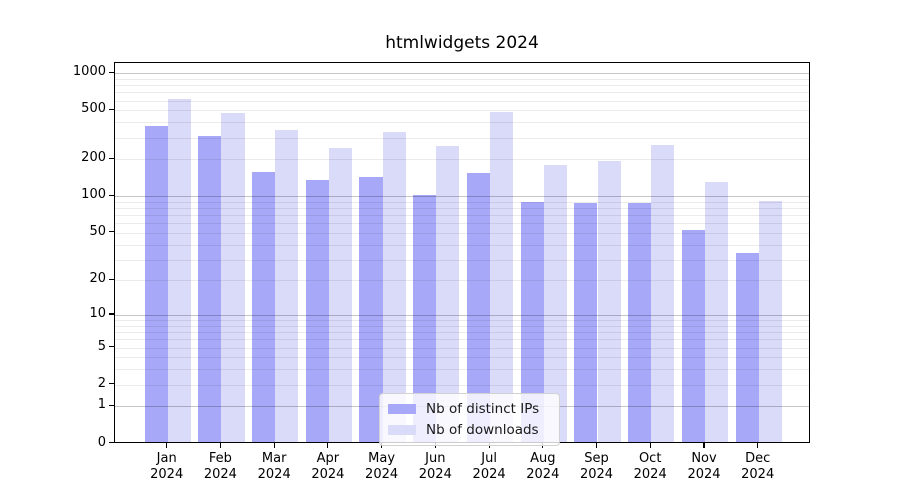 The image size is (900, 500). Describe the element at coordinates (704, 466) in the screenshot. I see `x-tick-label-nov: Nov 2024` at that location.